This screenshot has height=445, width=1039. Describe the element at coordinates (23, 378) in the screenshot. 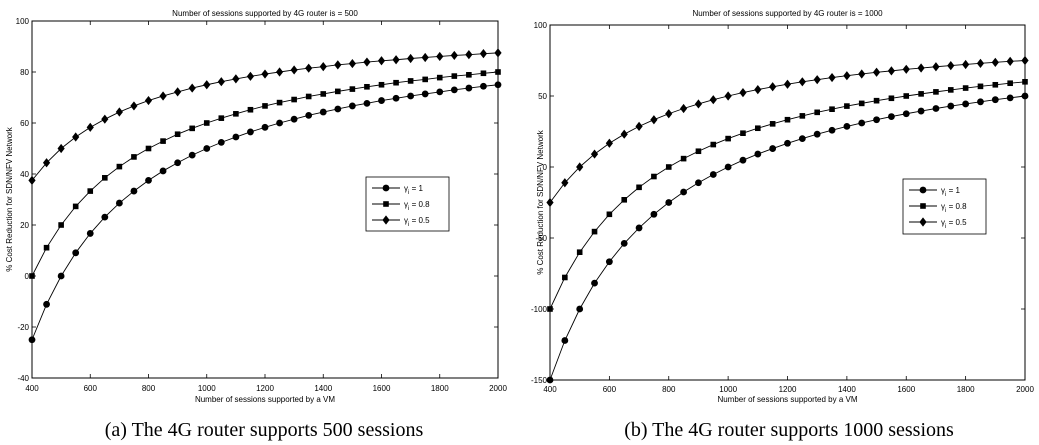

I see `y-tick-label: -40` at that location.